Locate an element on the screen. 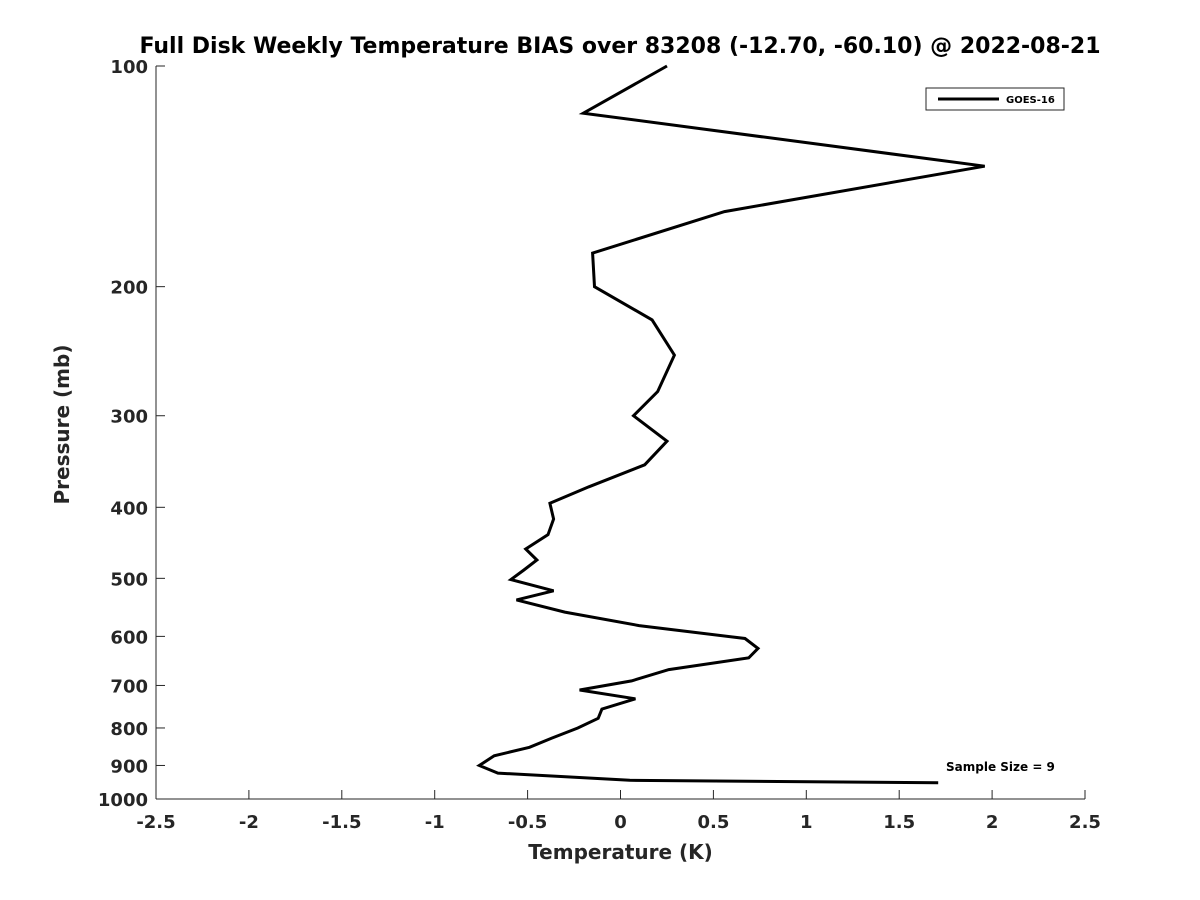 This screenshot has height=900, width=1200. y-tick-label: 300 is located at coordinates (129, 417).